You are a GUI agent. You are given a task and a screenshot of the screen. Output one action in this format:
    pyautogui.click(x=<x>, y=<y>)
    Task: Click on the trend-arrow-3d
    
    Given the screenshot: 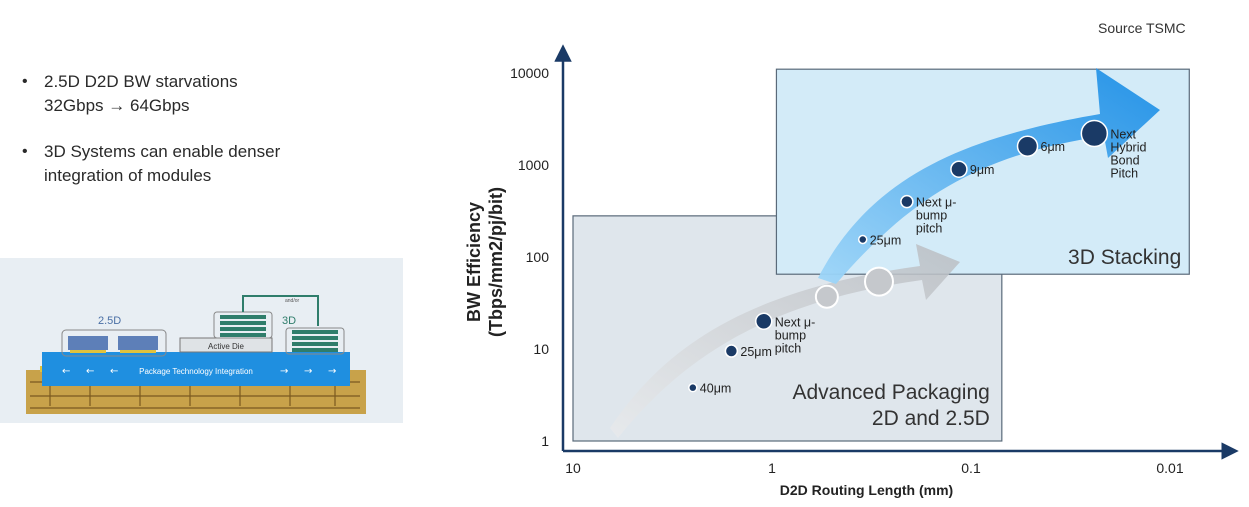 What is the action you would take?
    pyautogui.click(x=989, y=176)
    